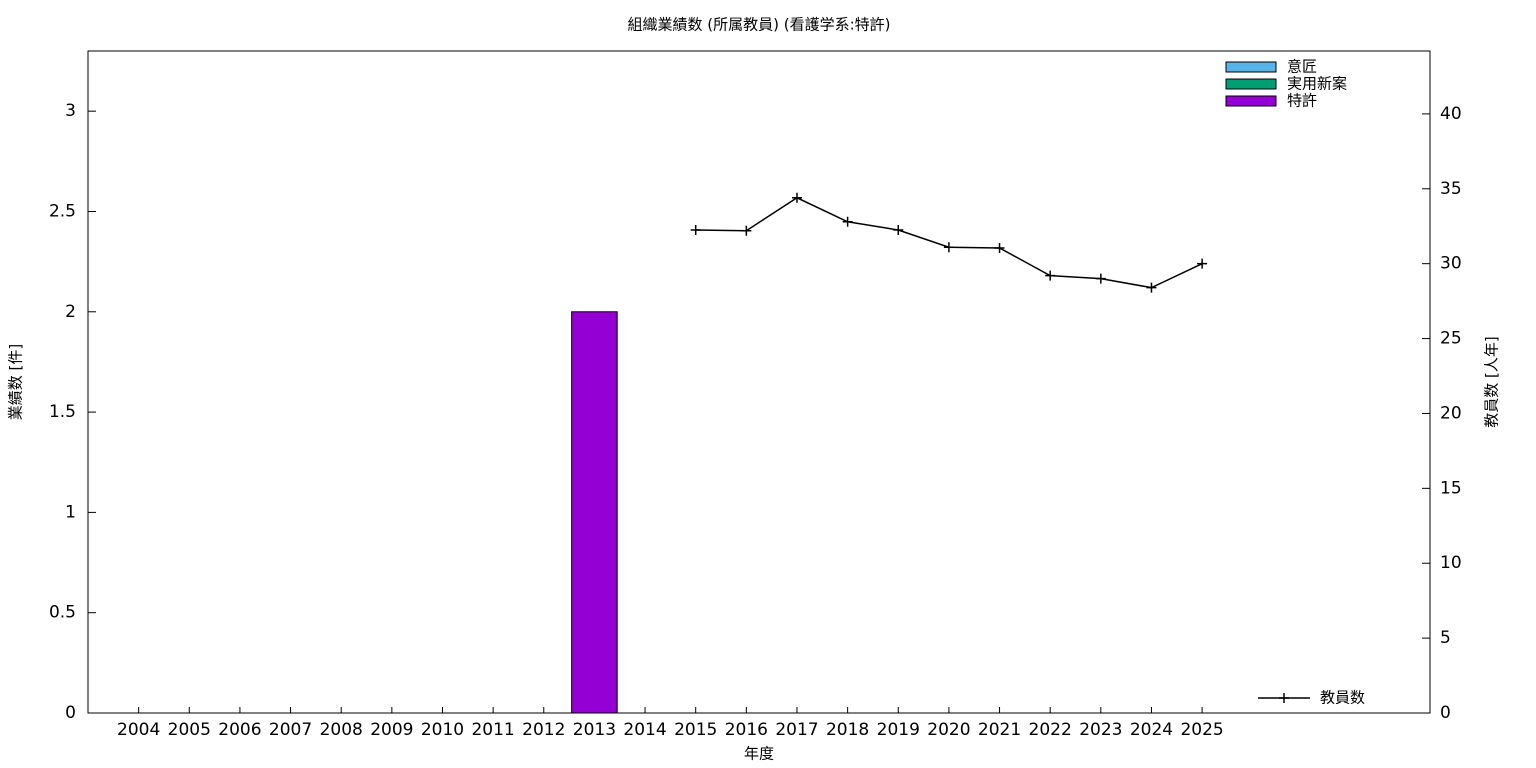 The image size is (1536, 768). I want to click on y-tick-label: 2.5, so click(62, 211).